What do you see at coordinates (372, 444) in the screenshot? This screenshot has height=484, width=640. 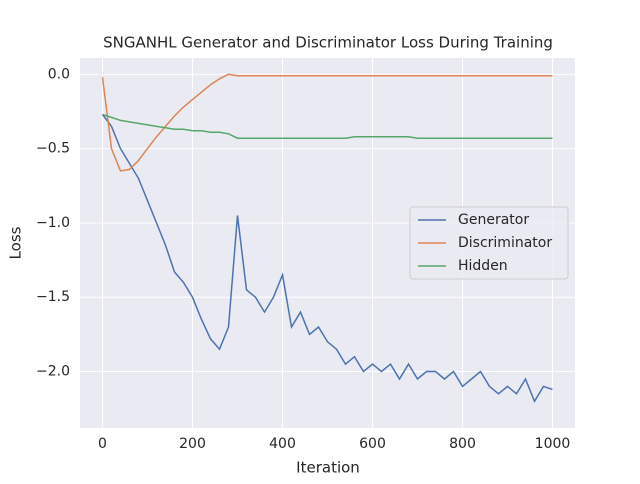 I see `x-tick-label: 600` at bounding box center [372, 444].